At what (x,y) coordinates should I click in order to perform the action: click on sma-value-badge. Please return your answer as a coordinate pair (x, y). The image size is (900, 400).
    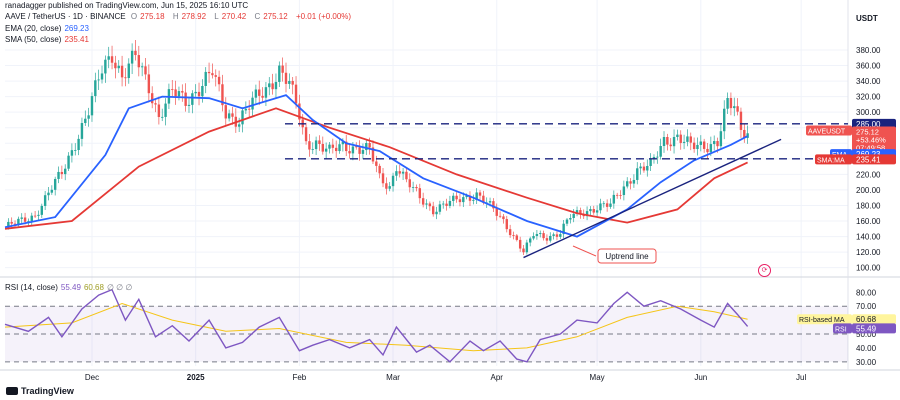
    Looking at the image, I should click on (874, 159).